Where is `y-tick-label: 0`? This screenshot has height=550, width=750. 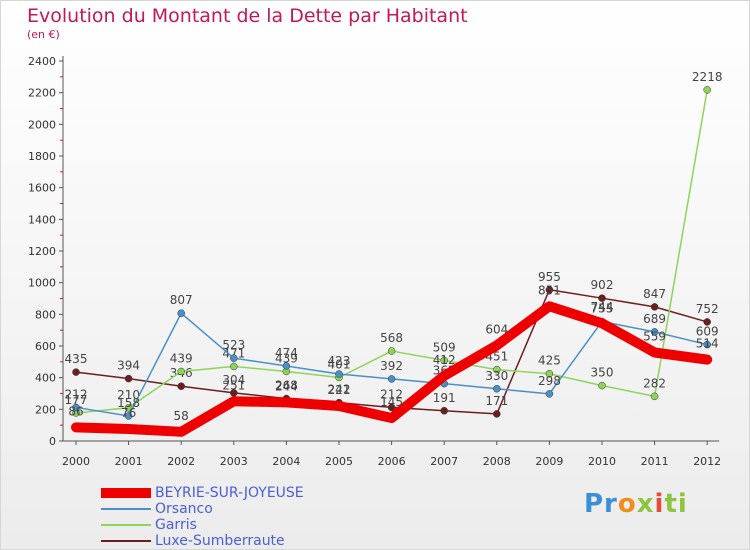
y-tick-label: 0 is located at coordinates (52, 441).